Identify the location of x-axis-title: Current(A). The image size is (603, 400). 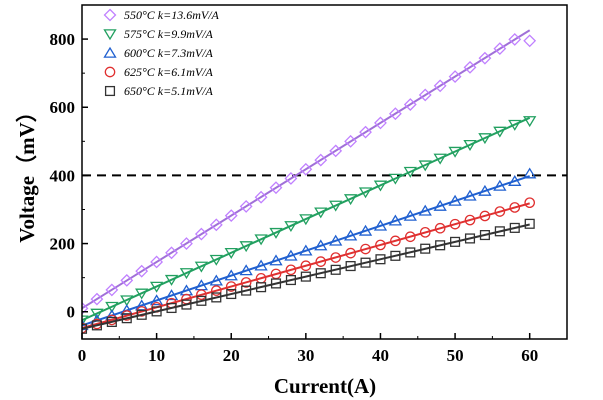
(325, 386).